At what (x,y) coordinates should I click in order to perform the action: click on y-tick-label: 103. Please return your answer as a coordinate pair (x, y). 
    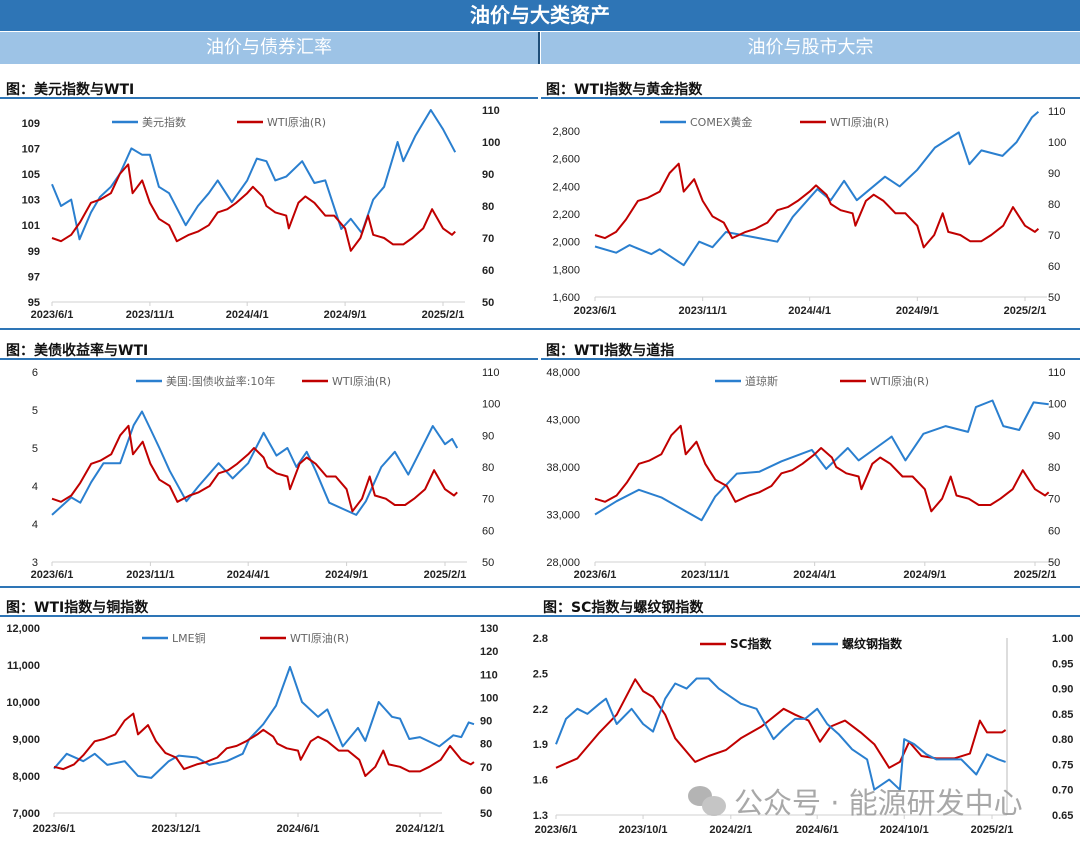
    Looking at the image, I should click on (31, 201).